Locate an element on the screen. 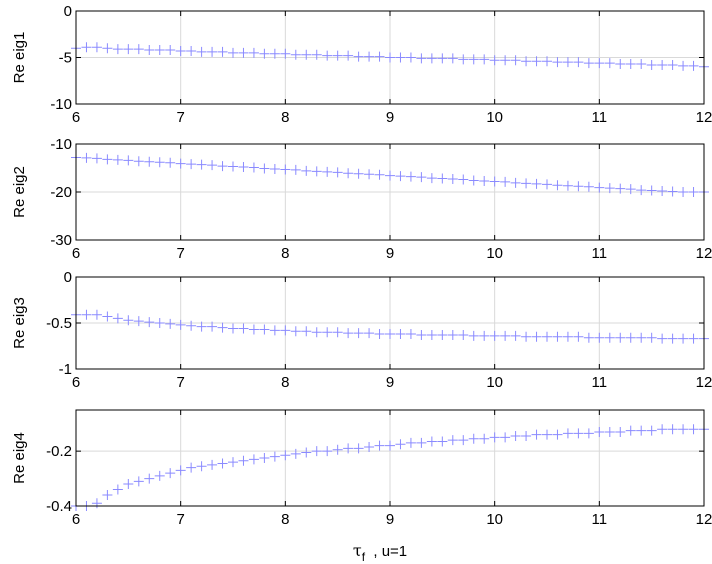  y-tick-label: -1 is located at coordinates (65, 369).